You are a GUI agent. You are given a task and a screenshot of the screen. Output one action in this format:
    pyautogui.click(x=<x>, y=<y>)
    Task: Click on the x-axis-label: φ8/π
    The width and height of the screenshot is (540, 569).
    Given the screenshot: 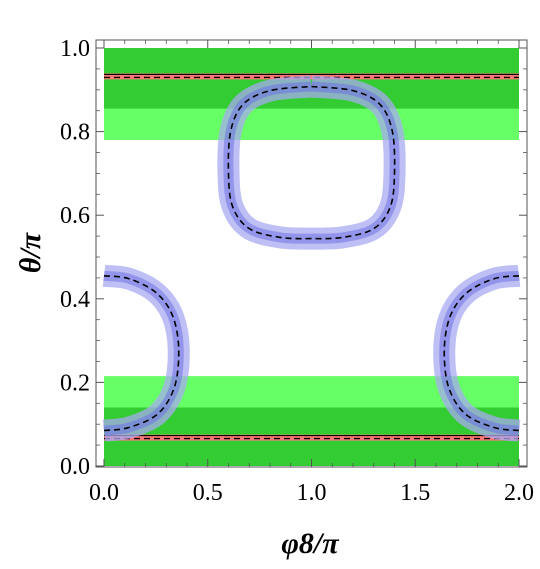 What is the action you would take?
    pyautogui.click(x=310, y=543)
    